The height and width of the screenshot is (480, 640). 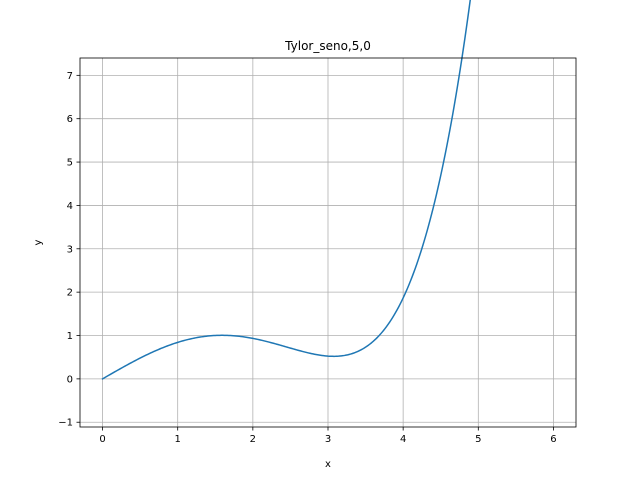 I want to click on y-axis: −1 0 1 2 3 4 5 6 7, so click(x=69, y=250).